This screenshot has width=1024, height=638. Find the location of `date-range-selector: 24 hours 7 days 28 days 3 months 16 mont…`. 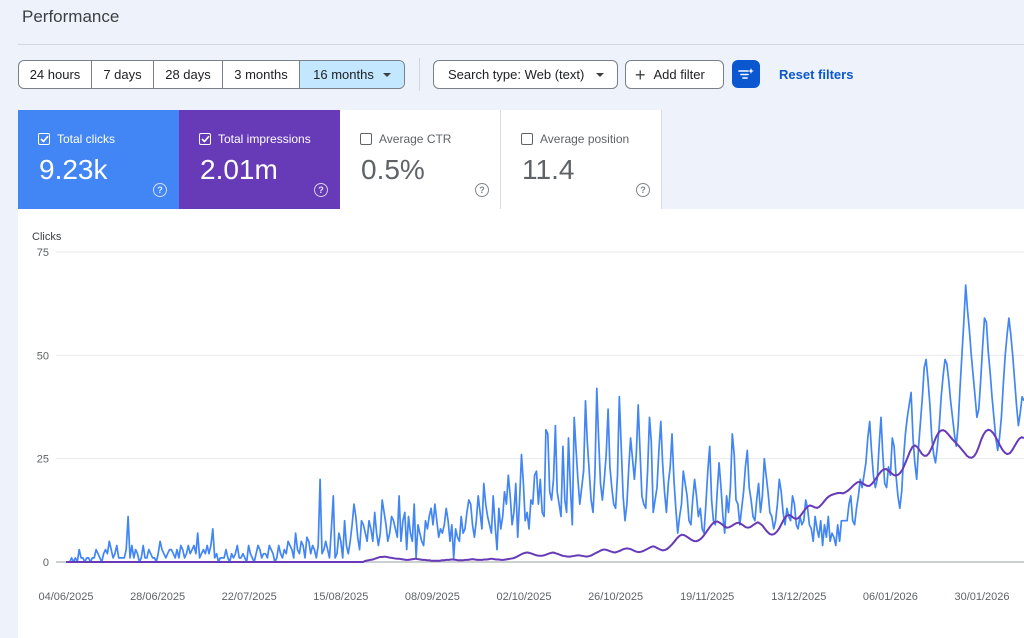

date-range-selector: 24 hours 7 days 28 days 3 months 16 mont… is located at coordinates (211, 74).